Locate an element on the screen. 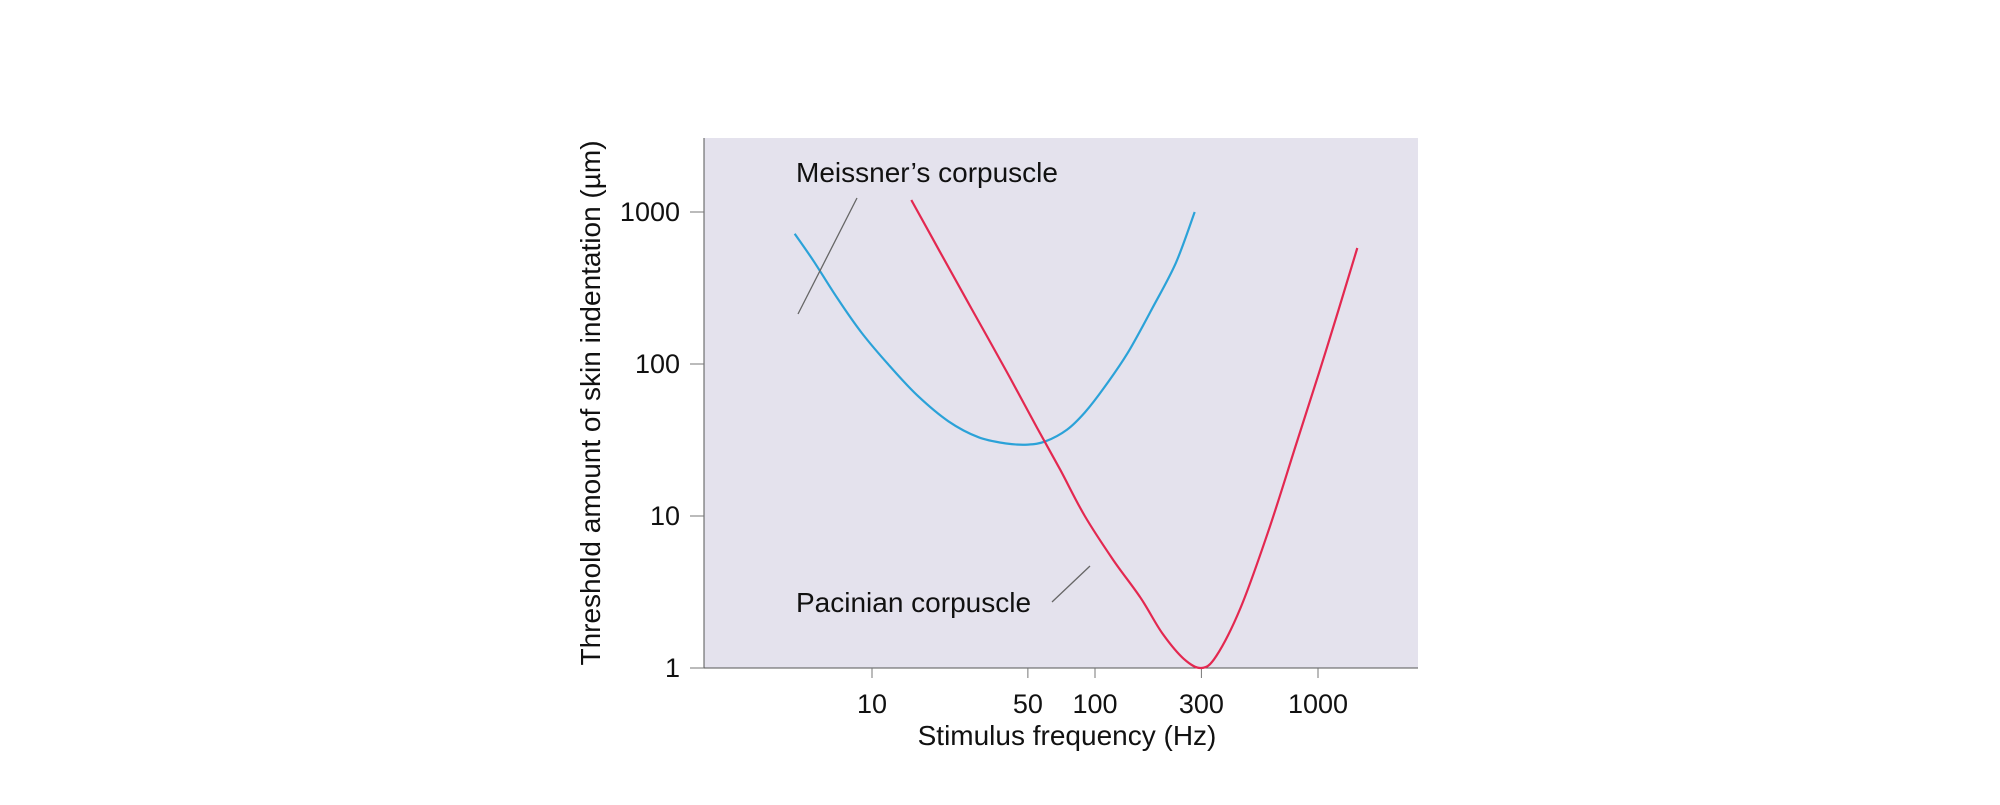  y-tick-label: 1000 is located at coordinates (650, 212).